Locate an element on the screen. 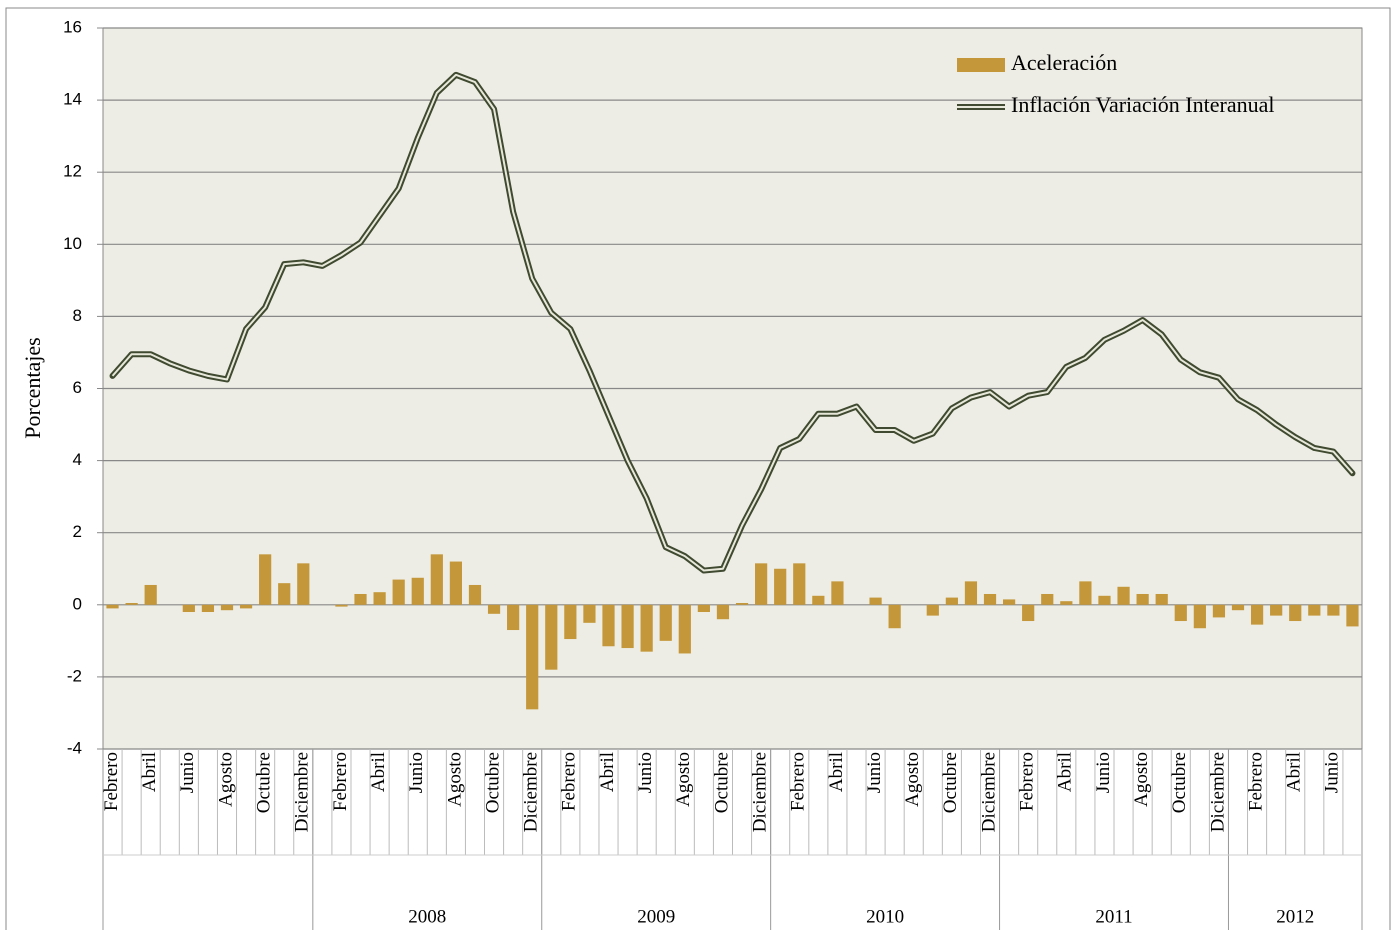 Image resolution: width=1393 pixels, height=930 pixels. y-tick-label: 16 is located at coordinates (72, 26).